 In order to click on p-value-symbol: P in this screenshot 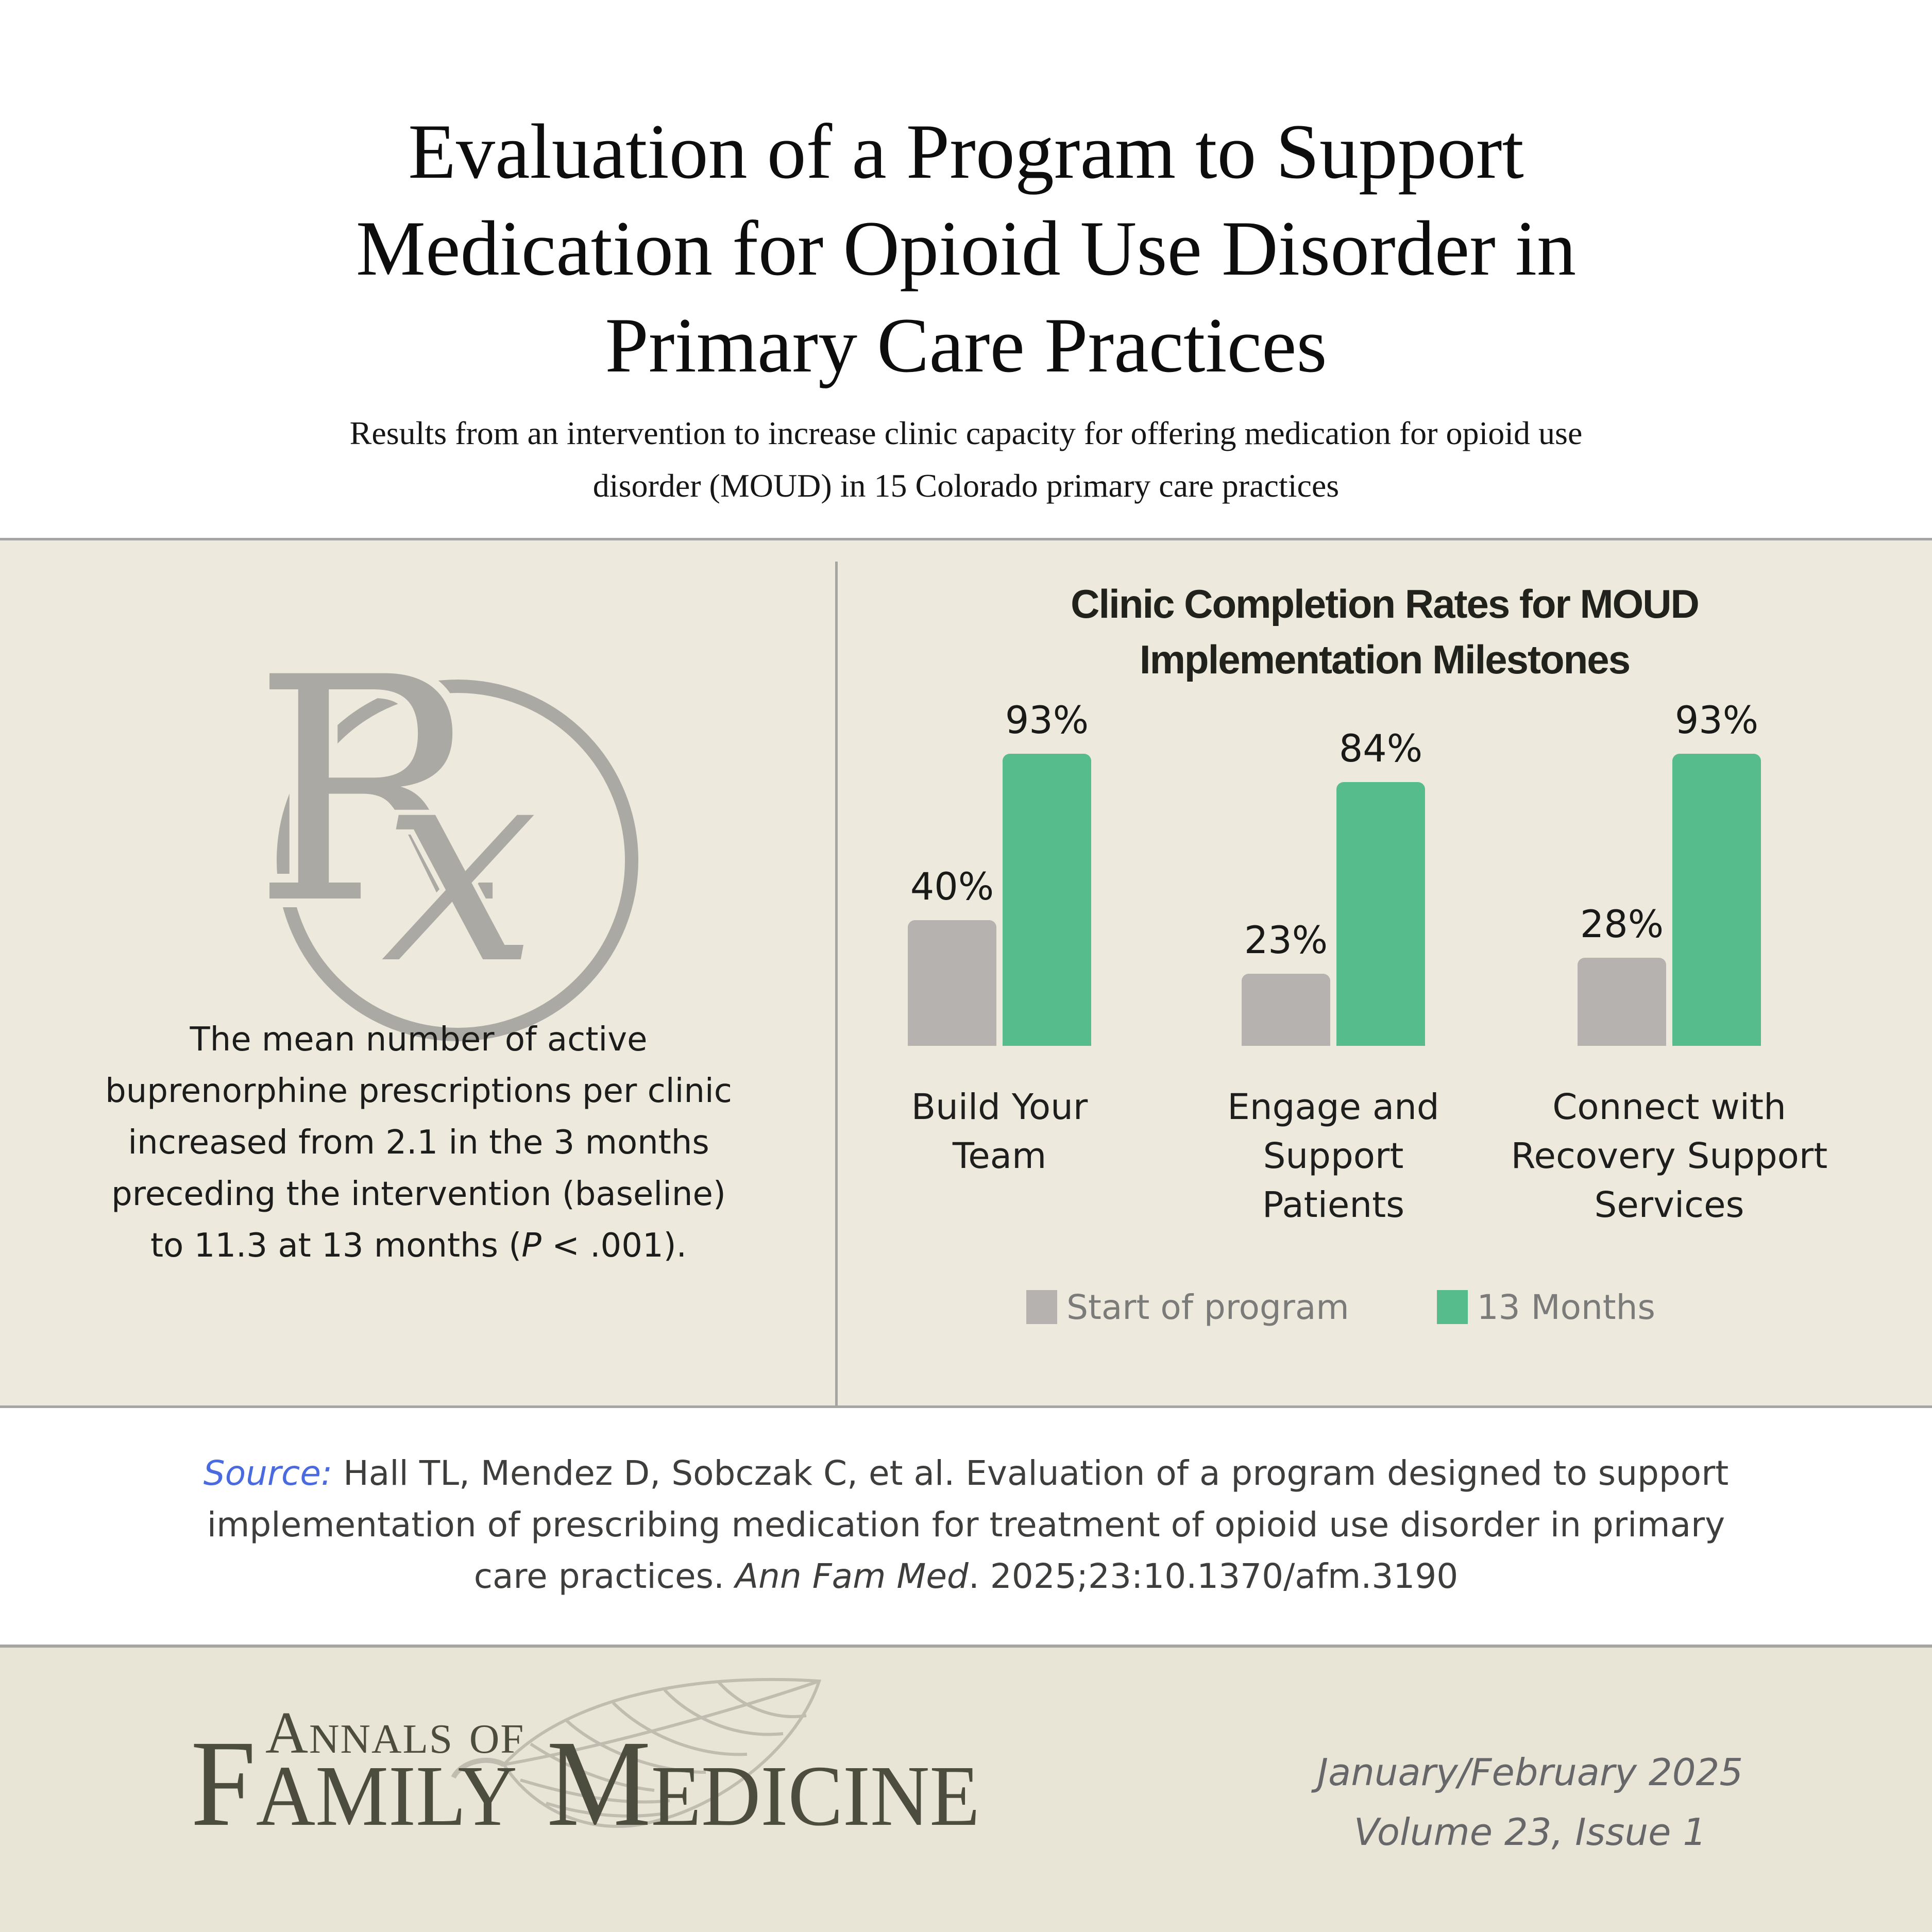, I will do `click(531, 1246)`.